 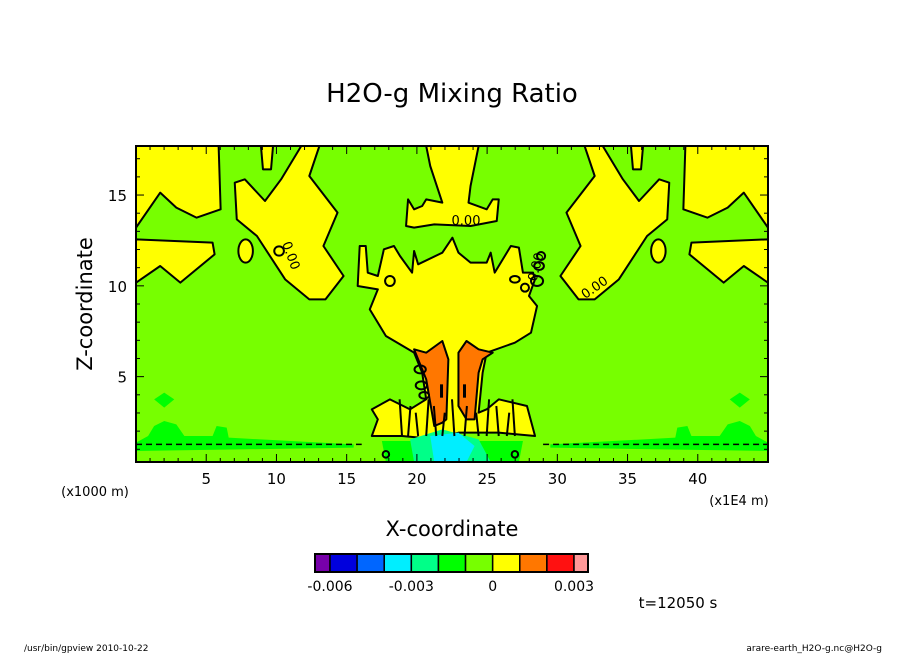 What do you see at coordinates (447, 339) in the screenshot?
I see `central-plume` at bounding box center [447, 339].